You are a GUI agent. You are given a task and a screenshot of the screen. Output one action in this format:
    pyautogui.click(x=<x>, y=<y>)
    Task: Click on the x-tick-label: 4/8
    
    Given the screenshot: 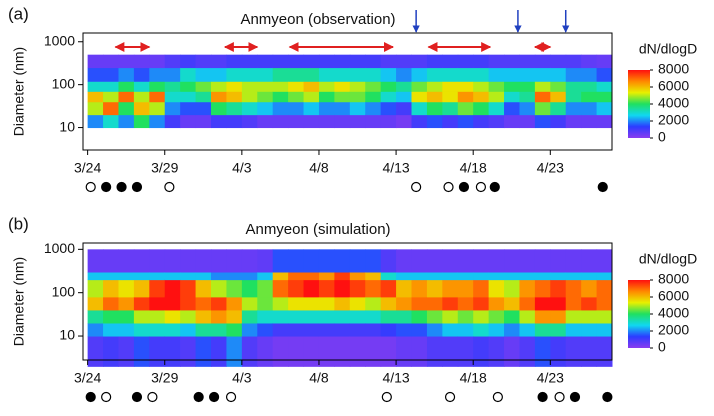 What is the action you would take?
    pyautogui.click(x=319, y=378)
    